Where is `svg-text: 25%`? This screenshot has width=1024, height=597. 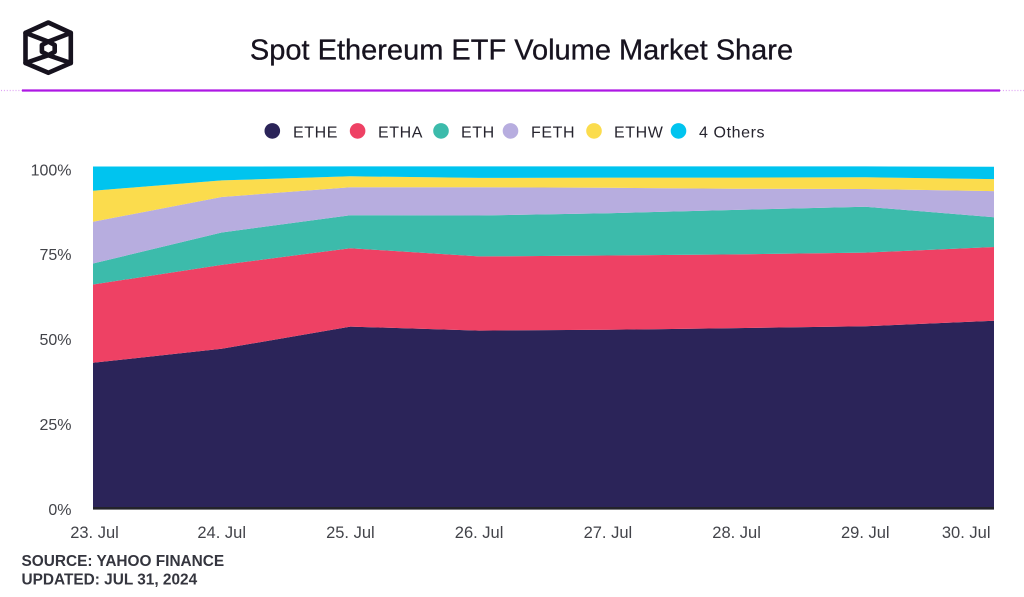 svg-text: 25% is located at coordinates (55, 425).